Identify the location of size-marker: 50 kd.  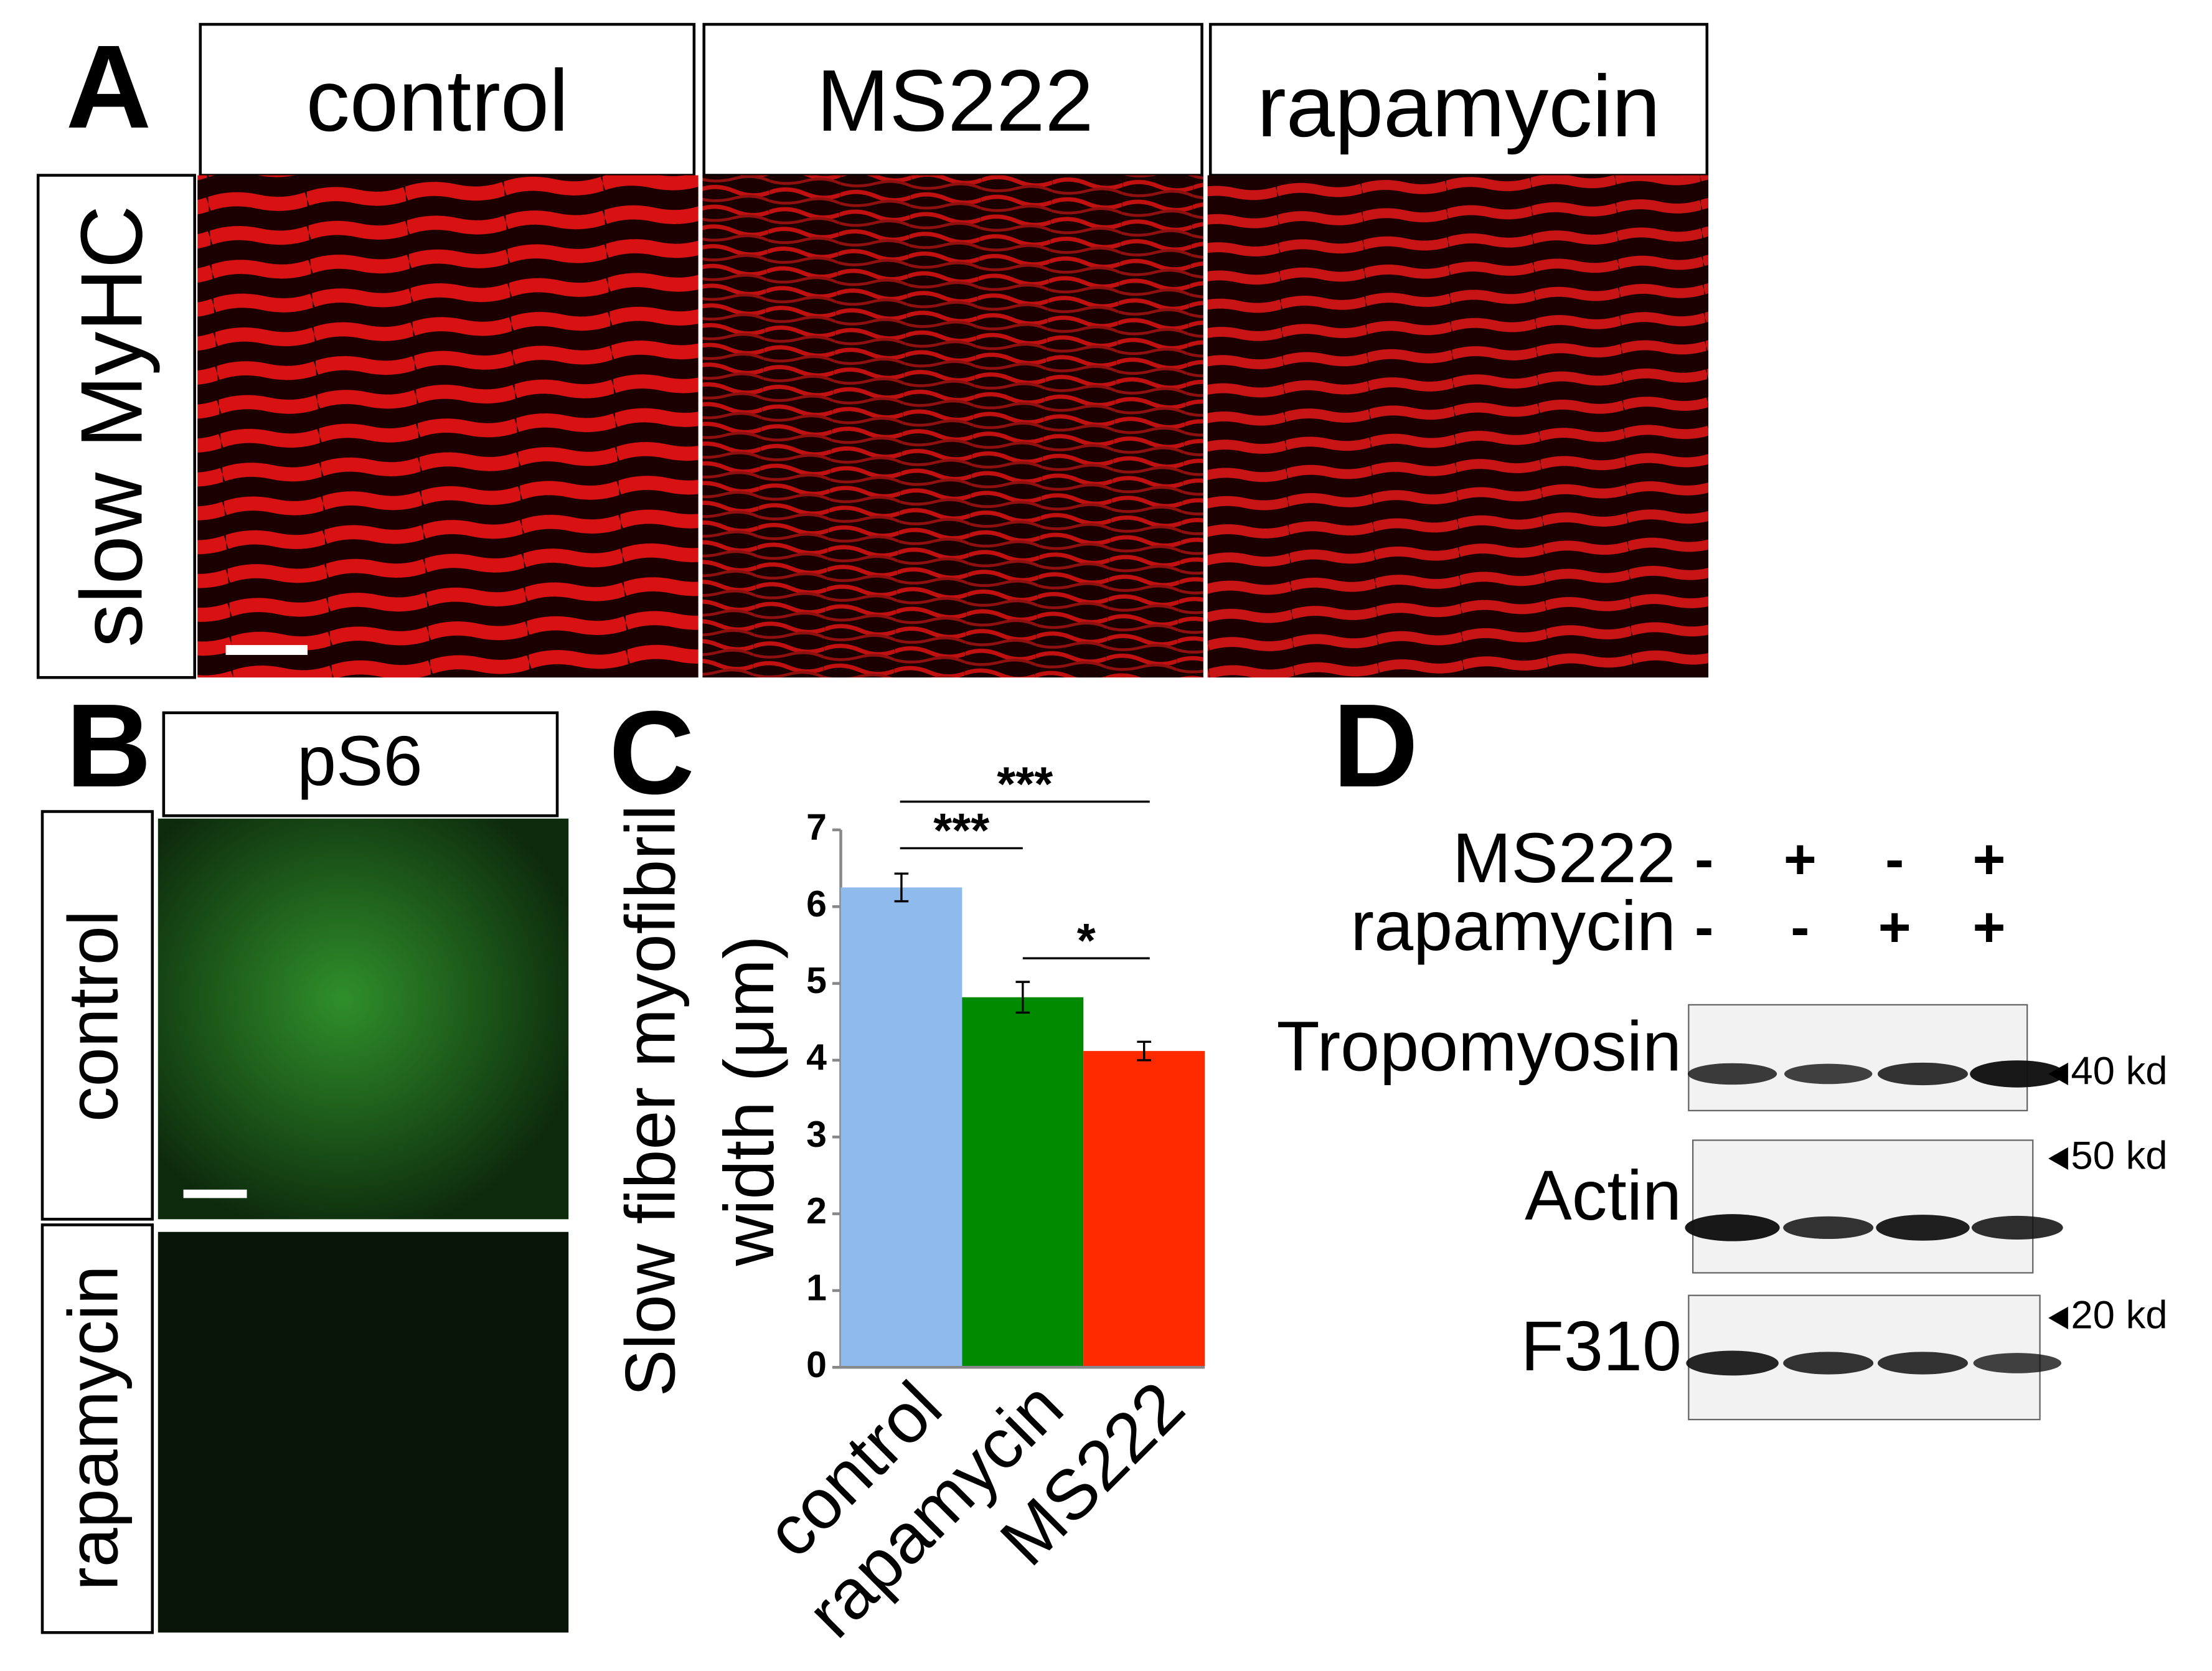
(2119, 1156).